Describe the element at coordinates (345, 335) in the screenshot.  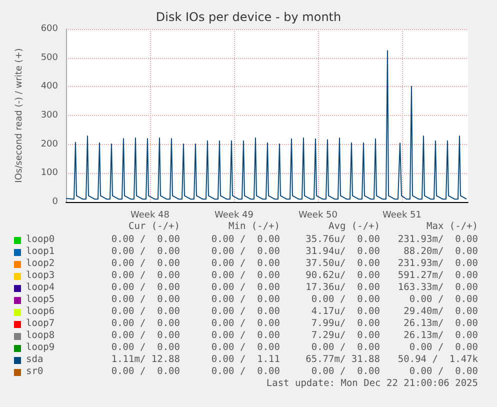
I see `text: 7.29u/ 0.00` at that location.